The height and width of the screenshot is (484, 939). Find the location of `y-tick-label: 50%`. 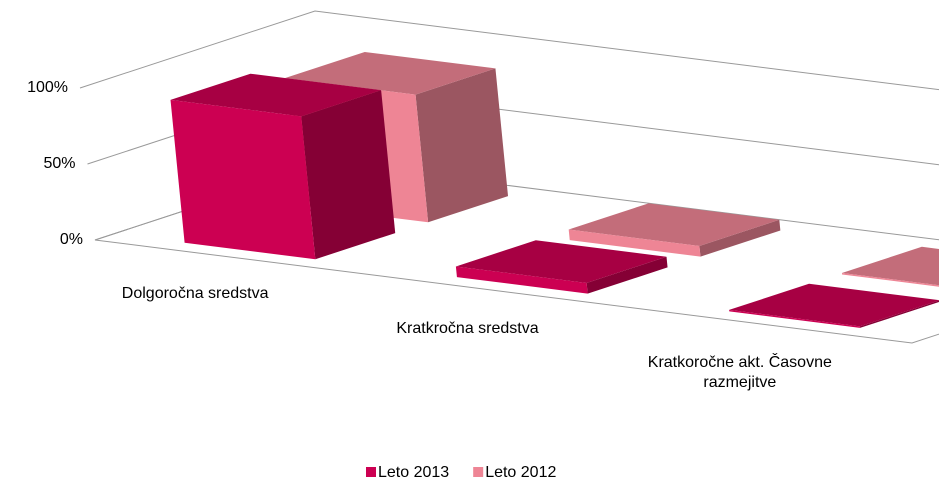

y-tick-label: 50% is located at coordinates (59, 163).